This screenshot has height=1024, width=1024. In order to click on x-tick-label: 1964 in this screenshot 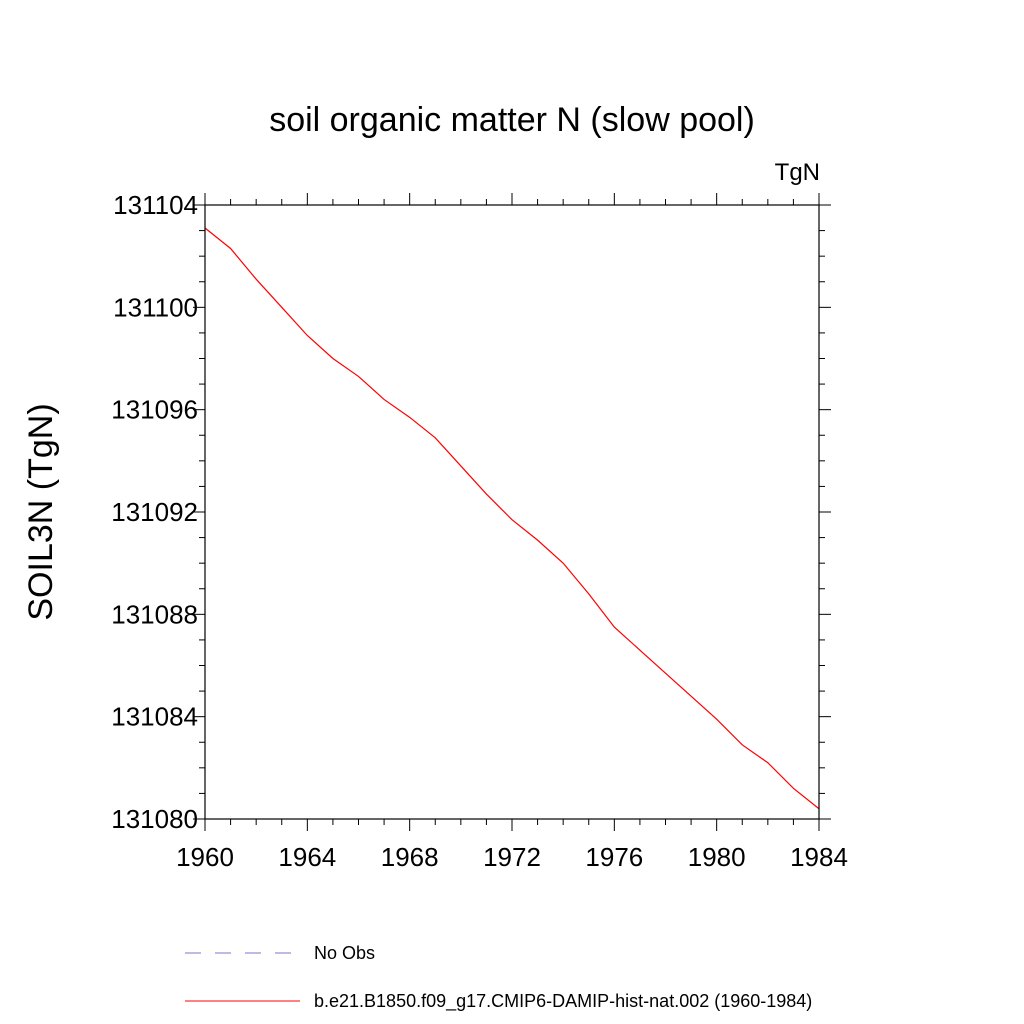, I will do `click(307, 857)`.